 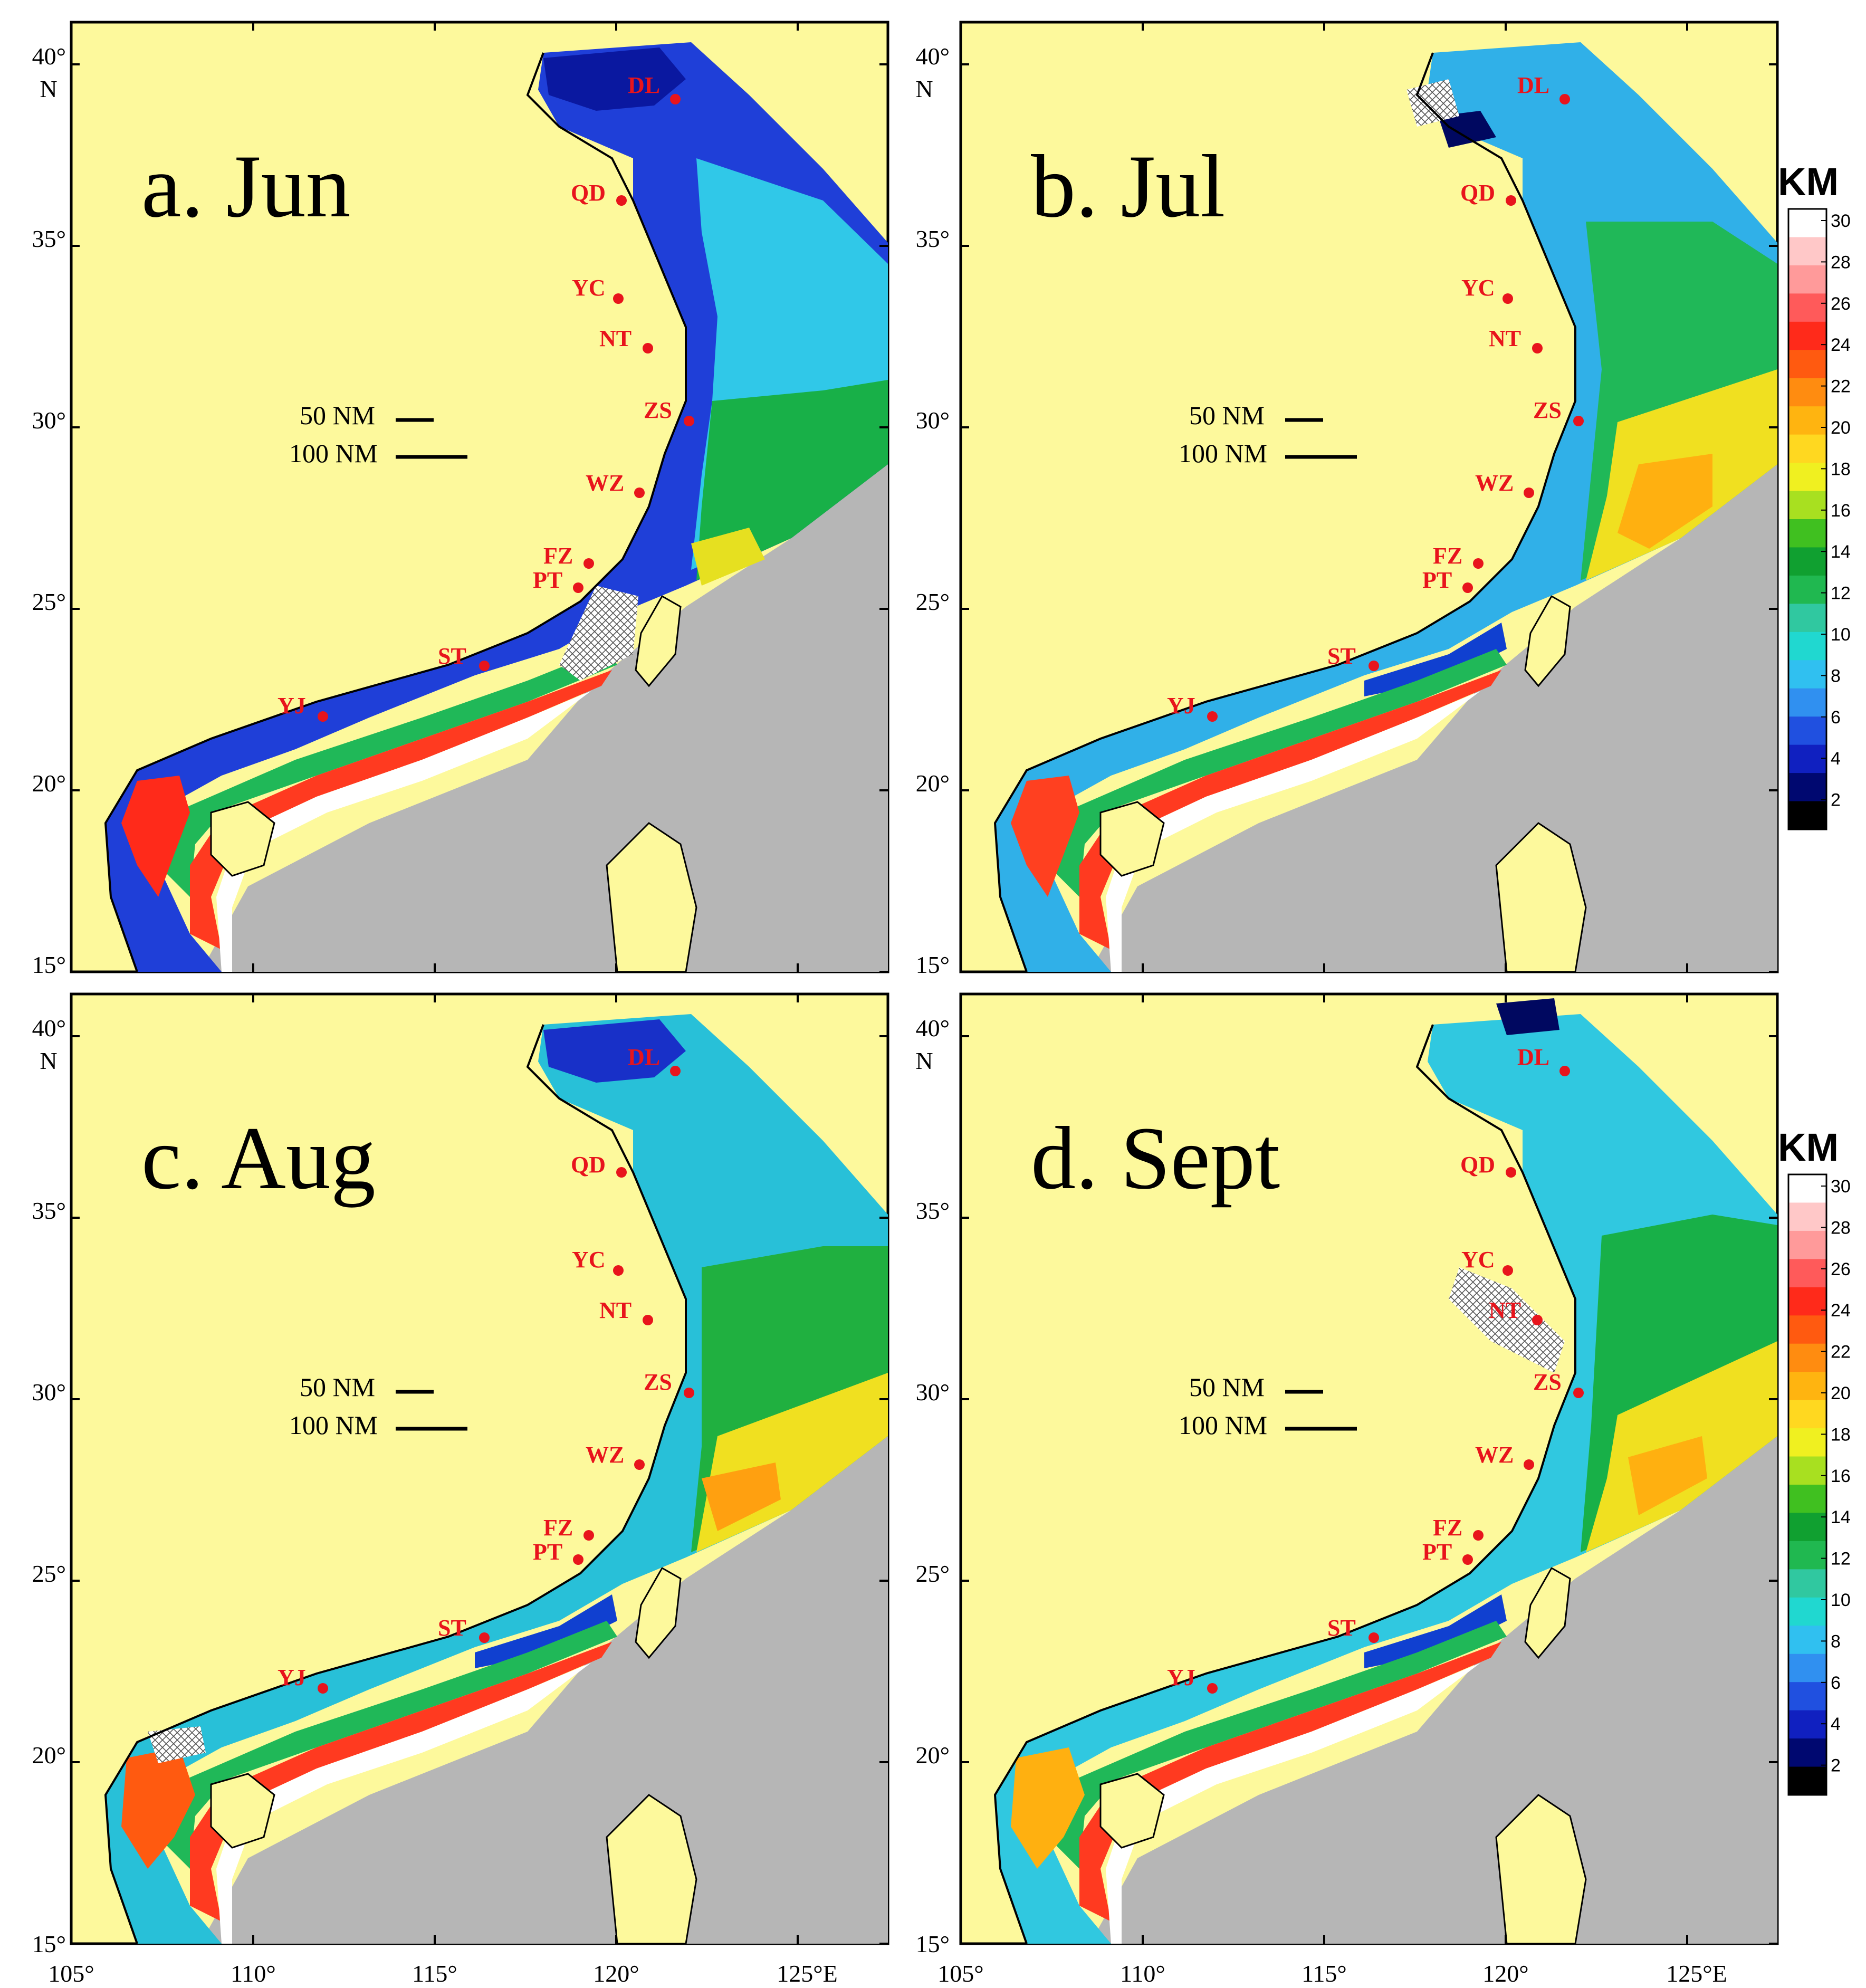 I want to click on colorbar-tick-label: 14, so click(x=1841, y=1517).